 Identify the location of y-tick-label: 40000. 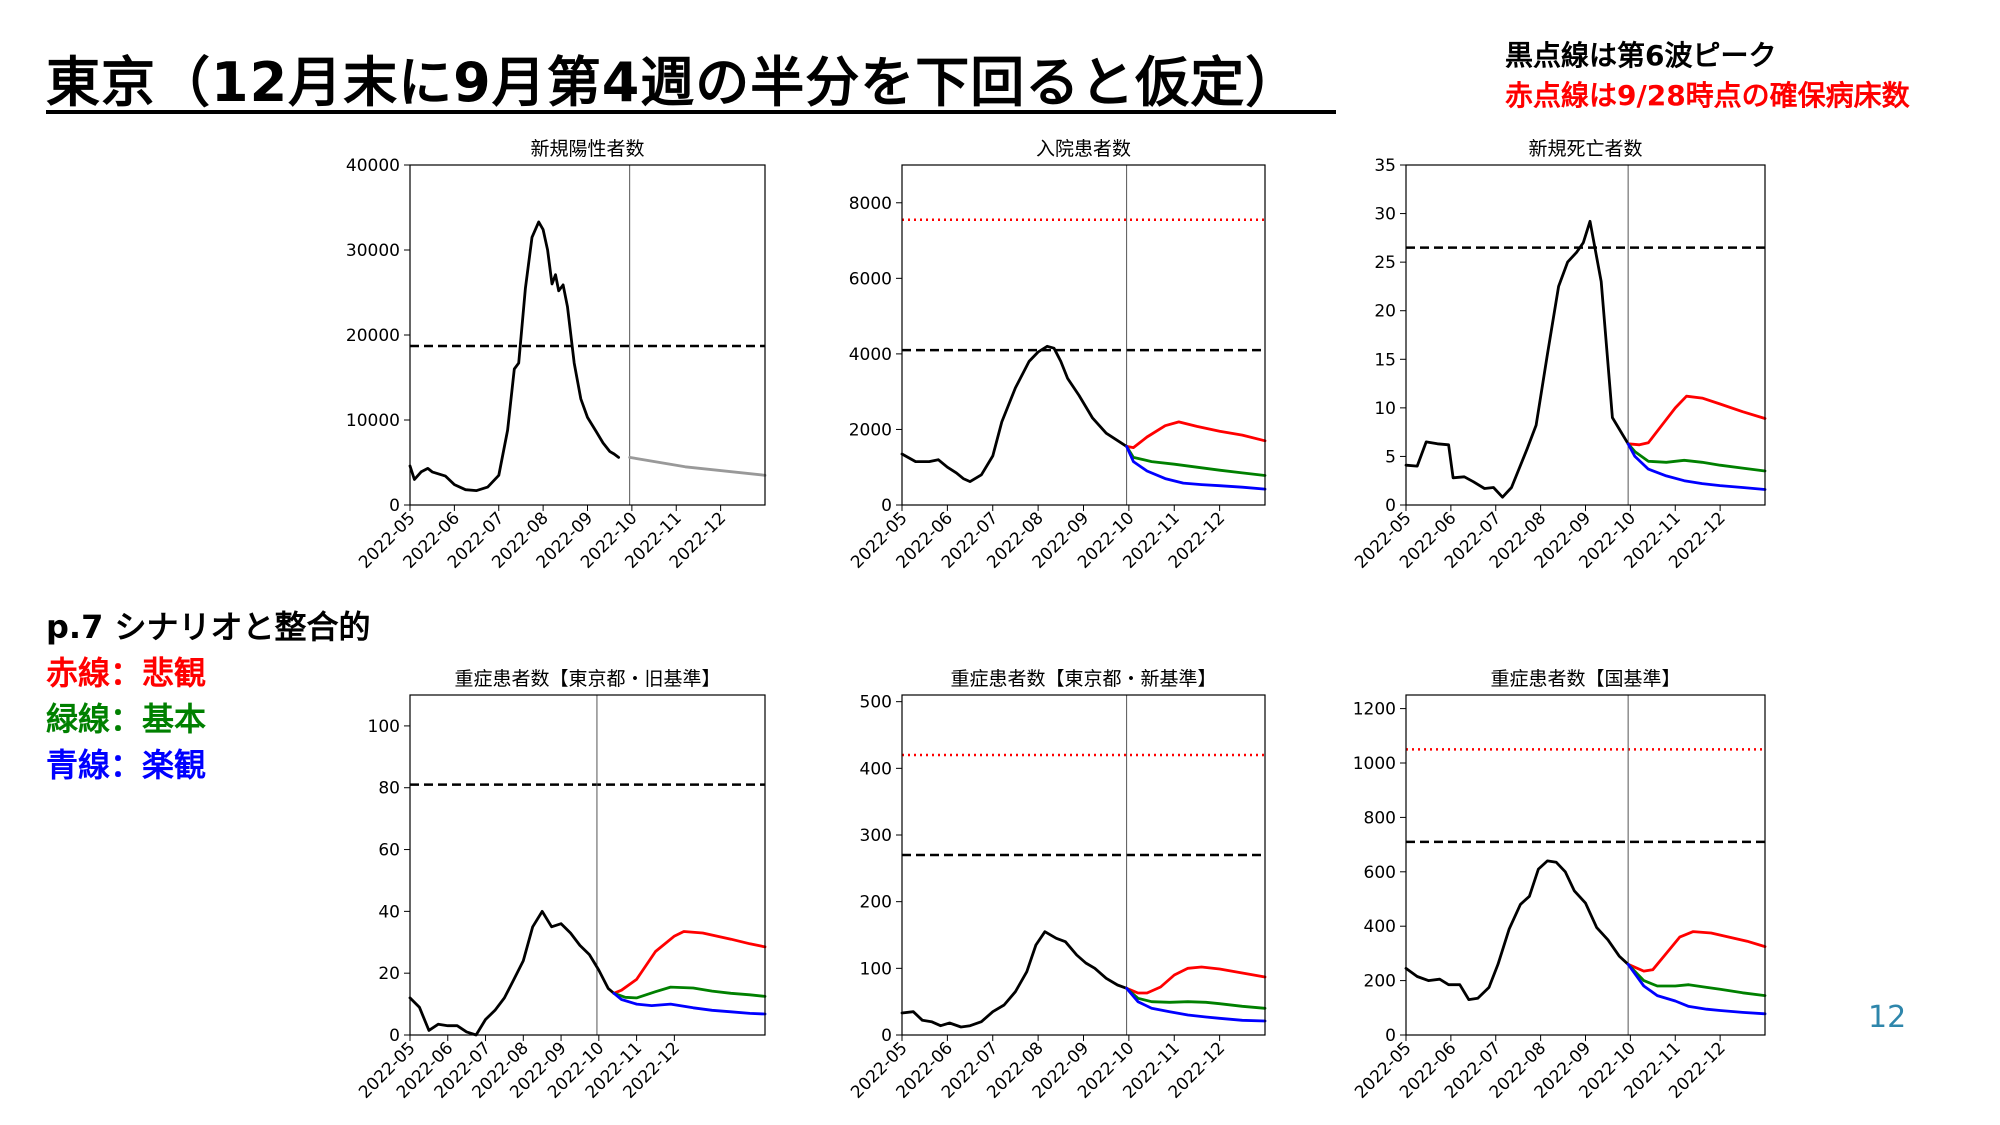
(373, 166).